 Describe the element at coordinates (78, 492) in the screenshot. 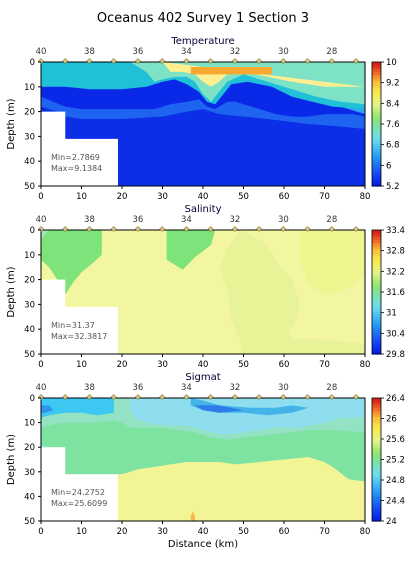

I see `stats-annotation: Min=24.2752` at that location.